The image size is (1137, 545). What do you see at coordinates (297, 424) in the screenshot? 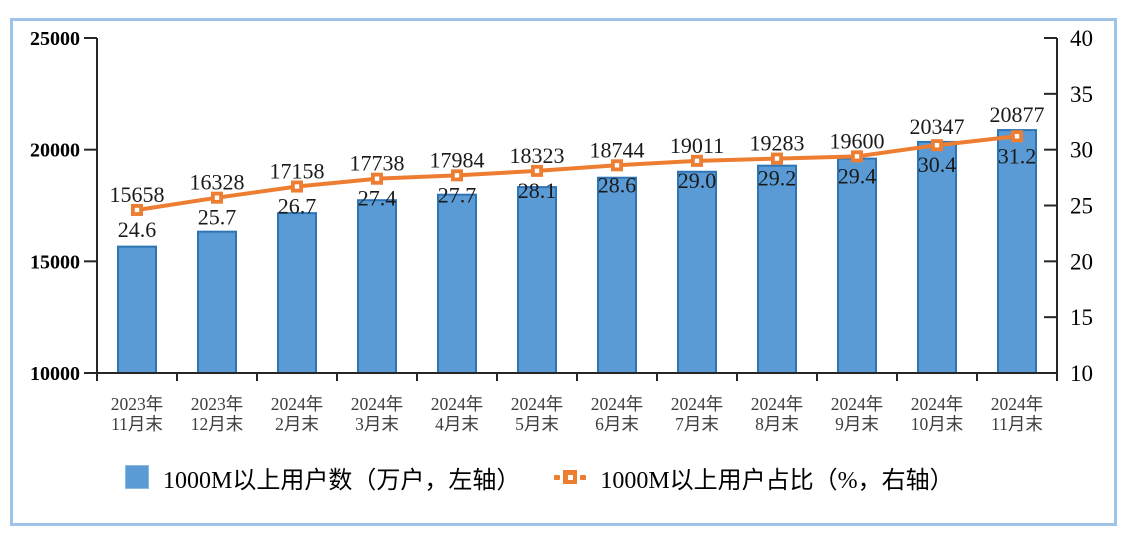
I see `x-axis-label-line2: 2月末` at bounding box center [297, 424].